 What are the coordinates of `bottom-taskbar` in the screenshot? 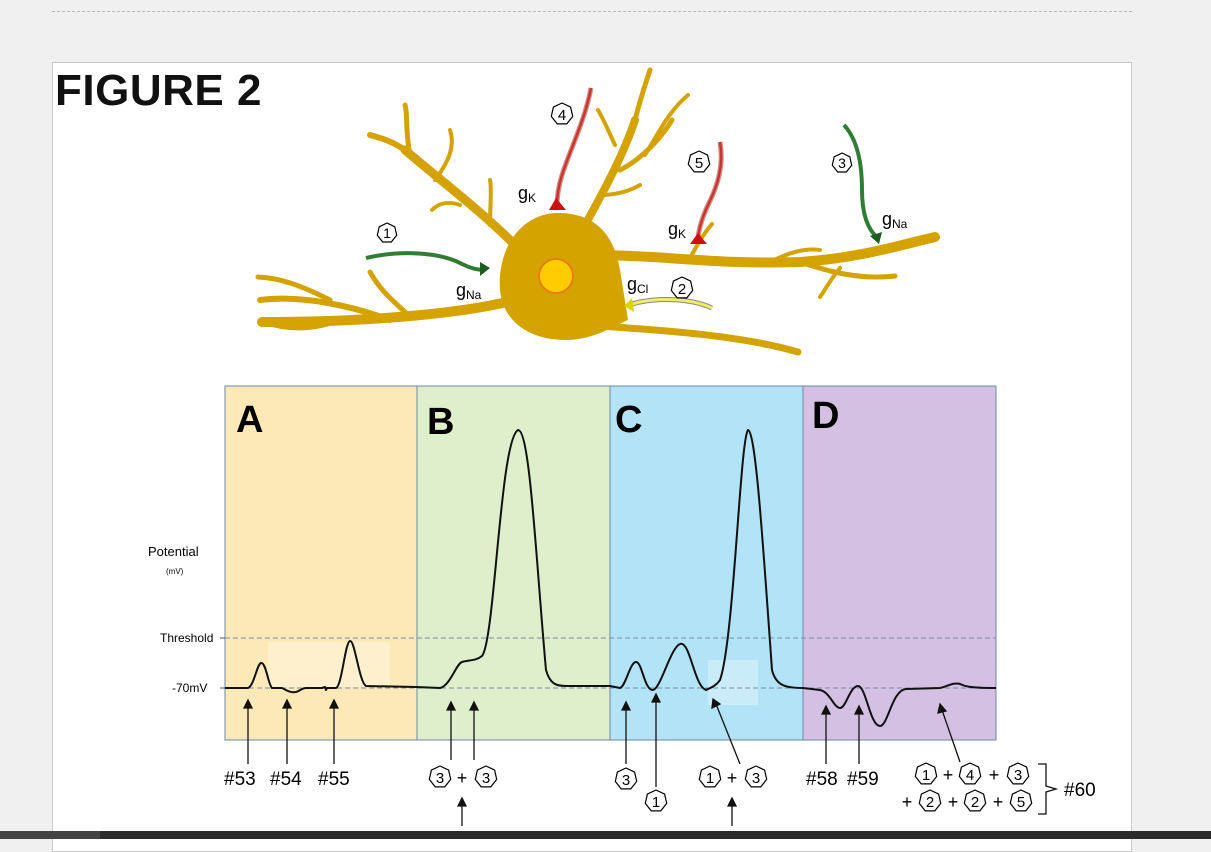 It's located at (605, 835).